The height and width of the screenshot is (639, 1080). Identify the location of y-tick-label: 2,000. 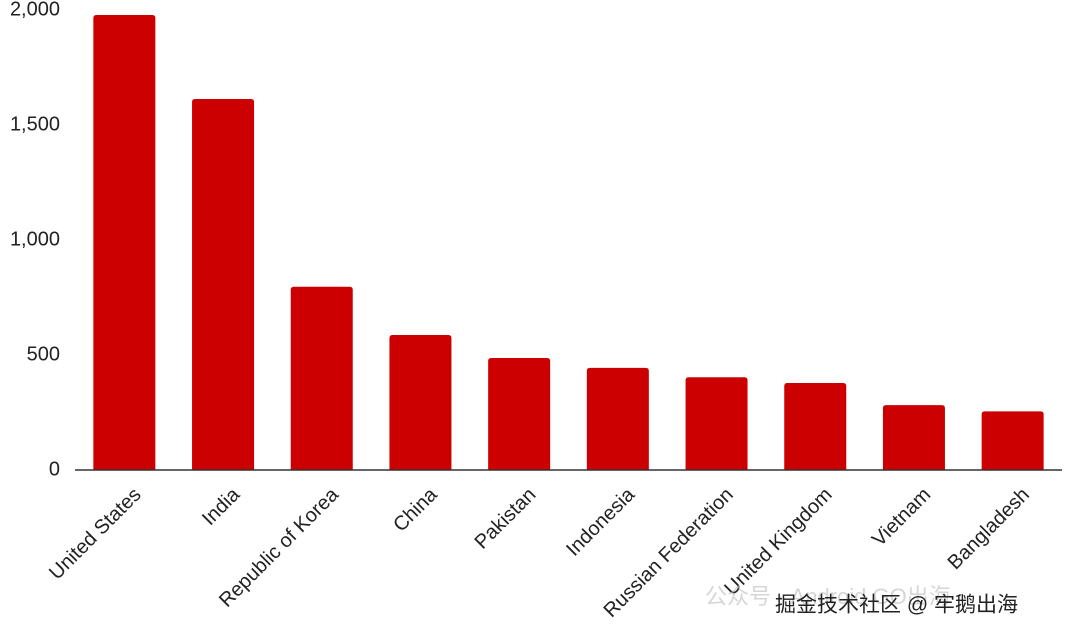
(35, 10).